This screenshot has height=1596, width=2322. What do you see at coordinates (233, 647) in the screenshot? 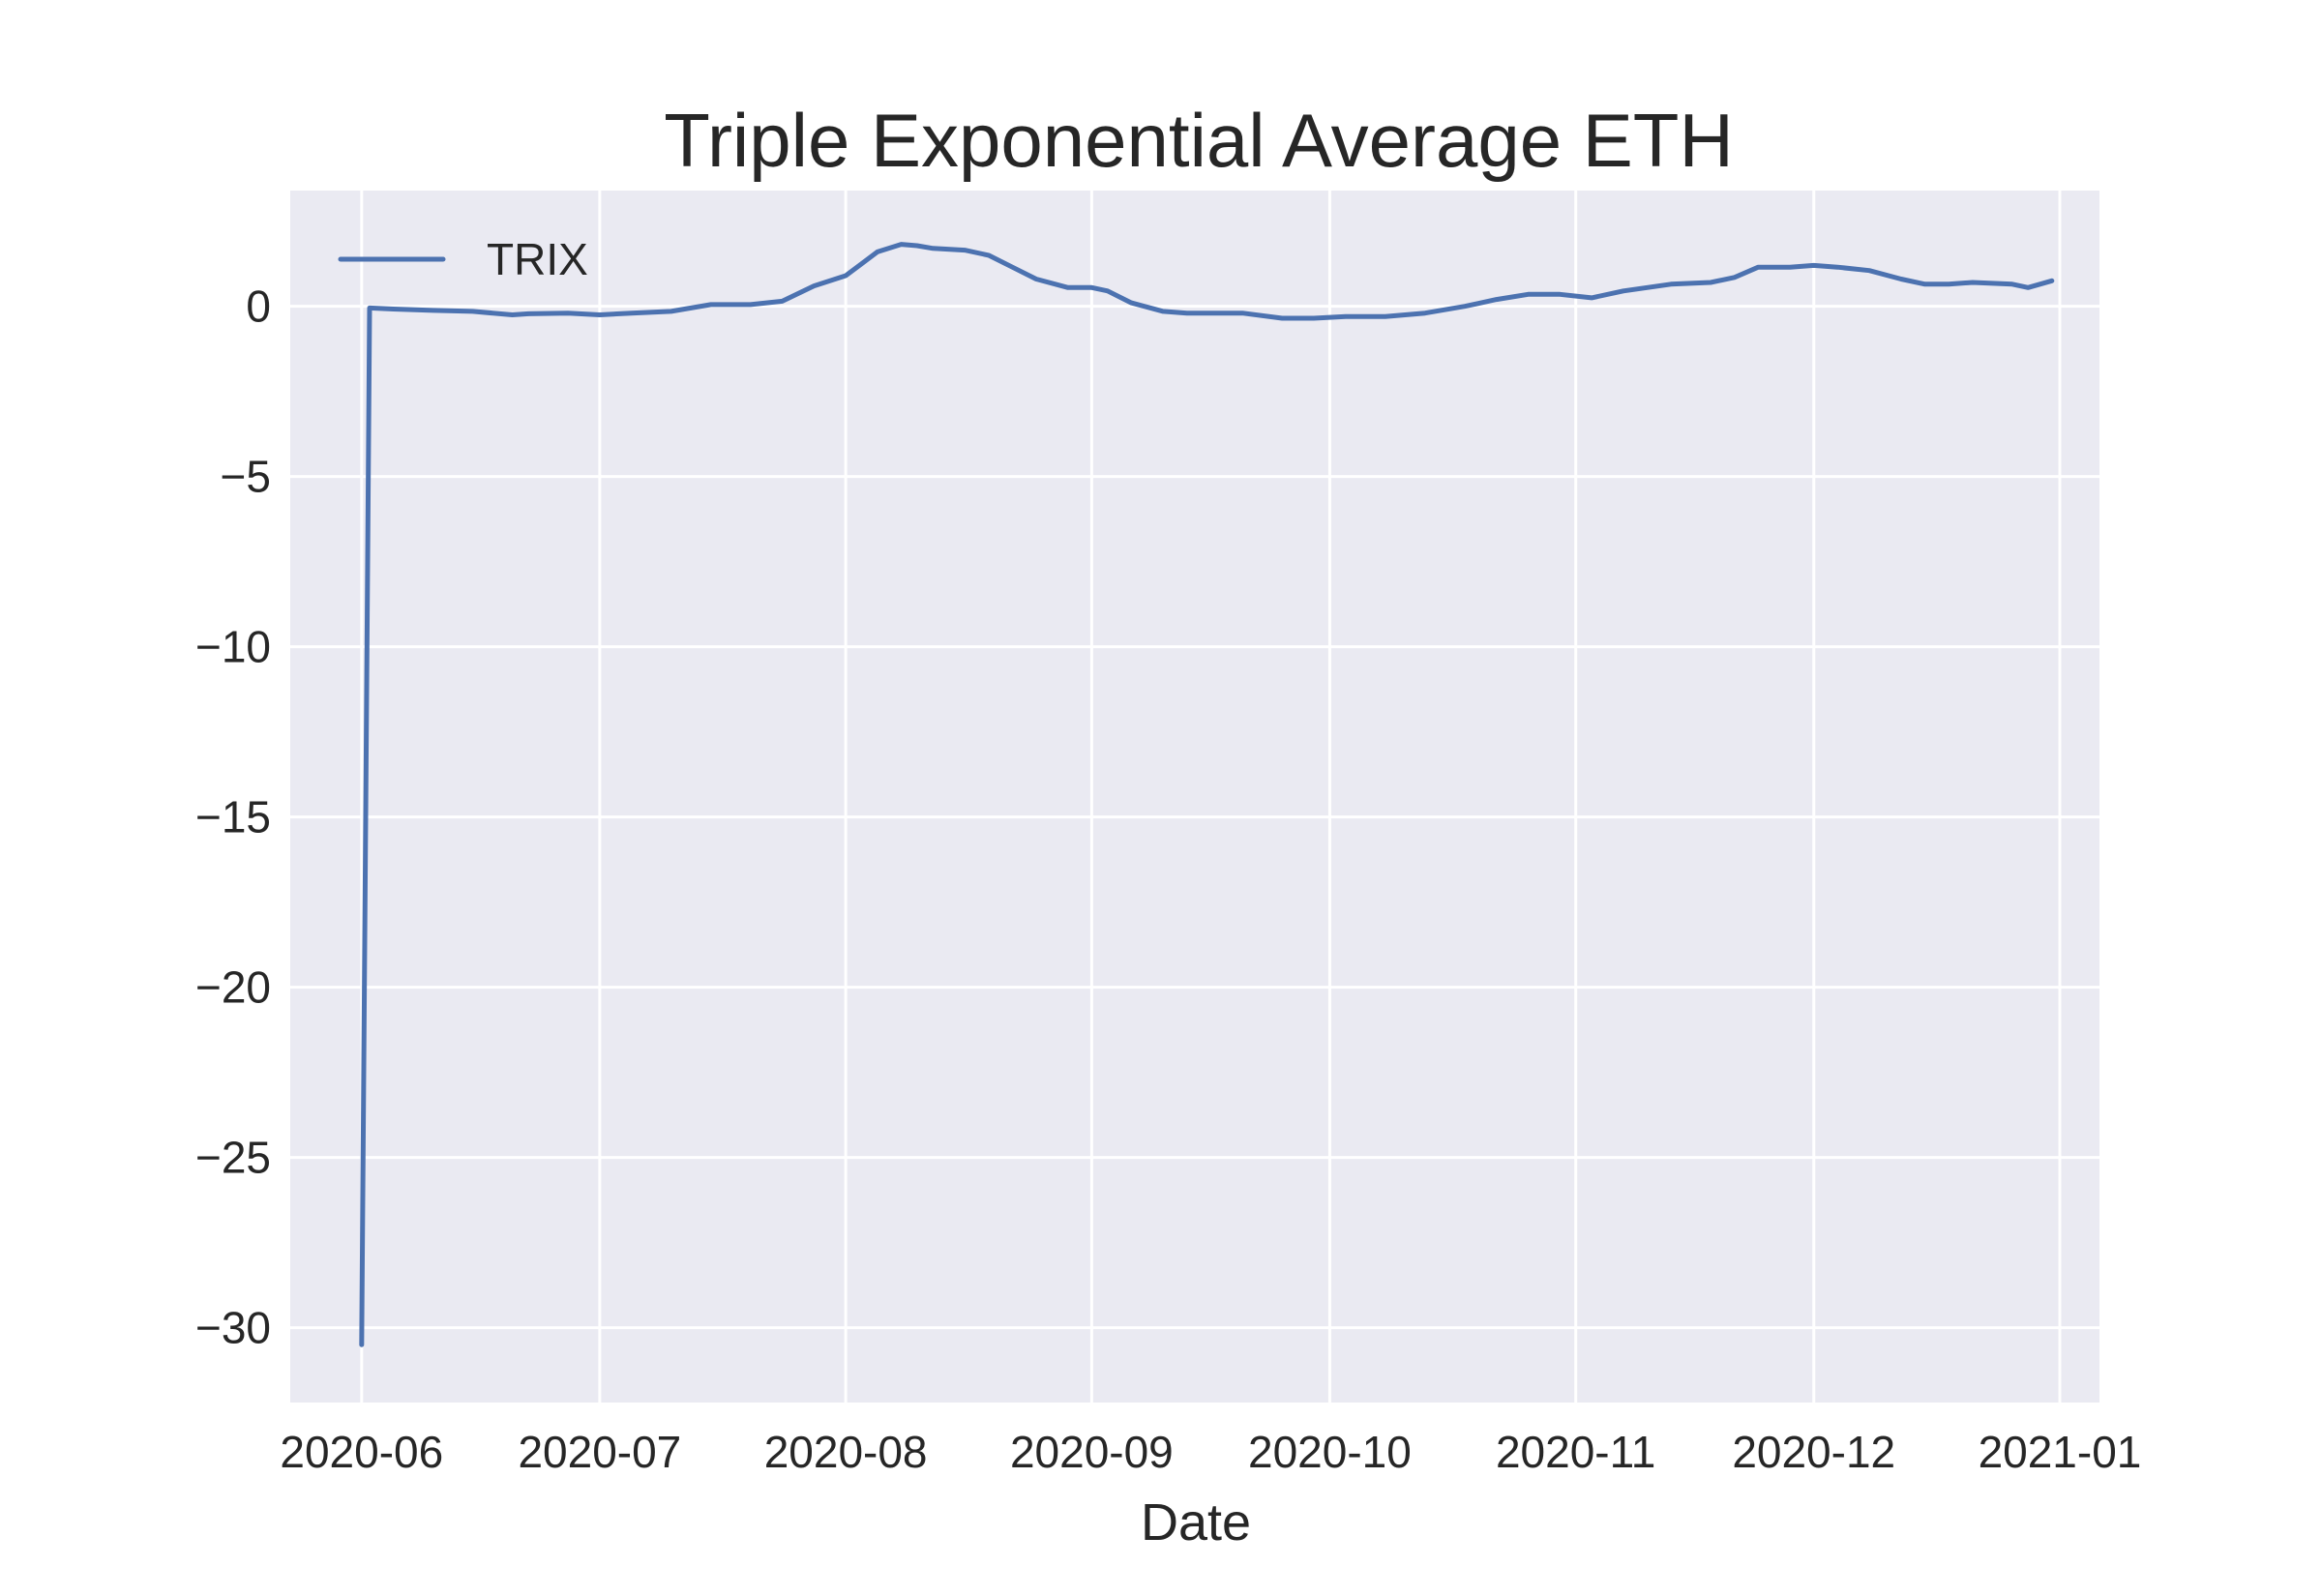
I see `y-tick-label: −10` at bounding box center [233, 647].